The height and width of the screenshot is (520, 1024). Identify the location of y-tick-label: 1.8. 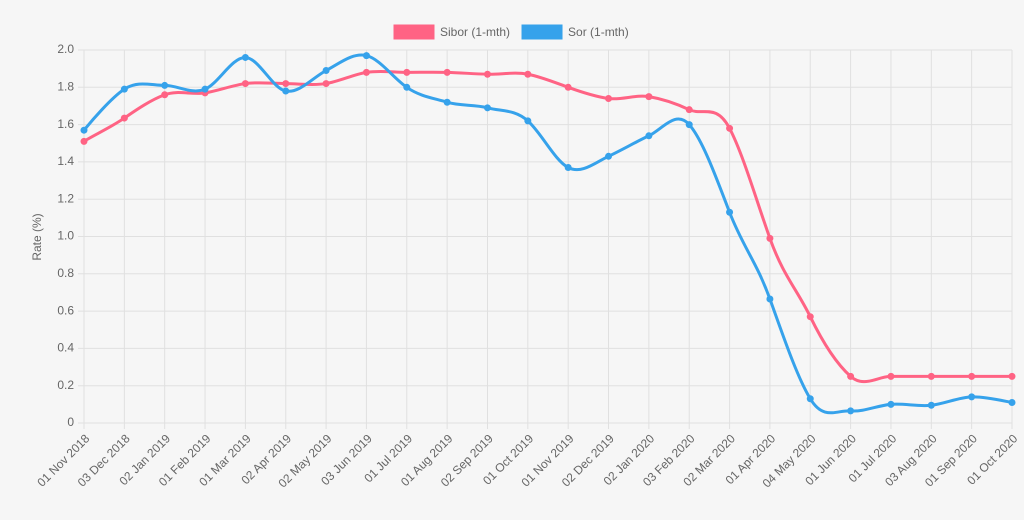
(65, 86).